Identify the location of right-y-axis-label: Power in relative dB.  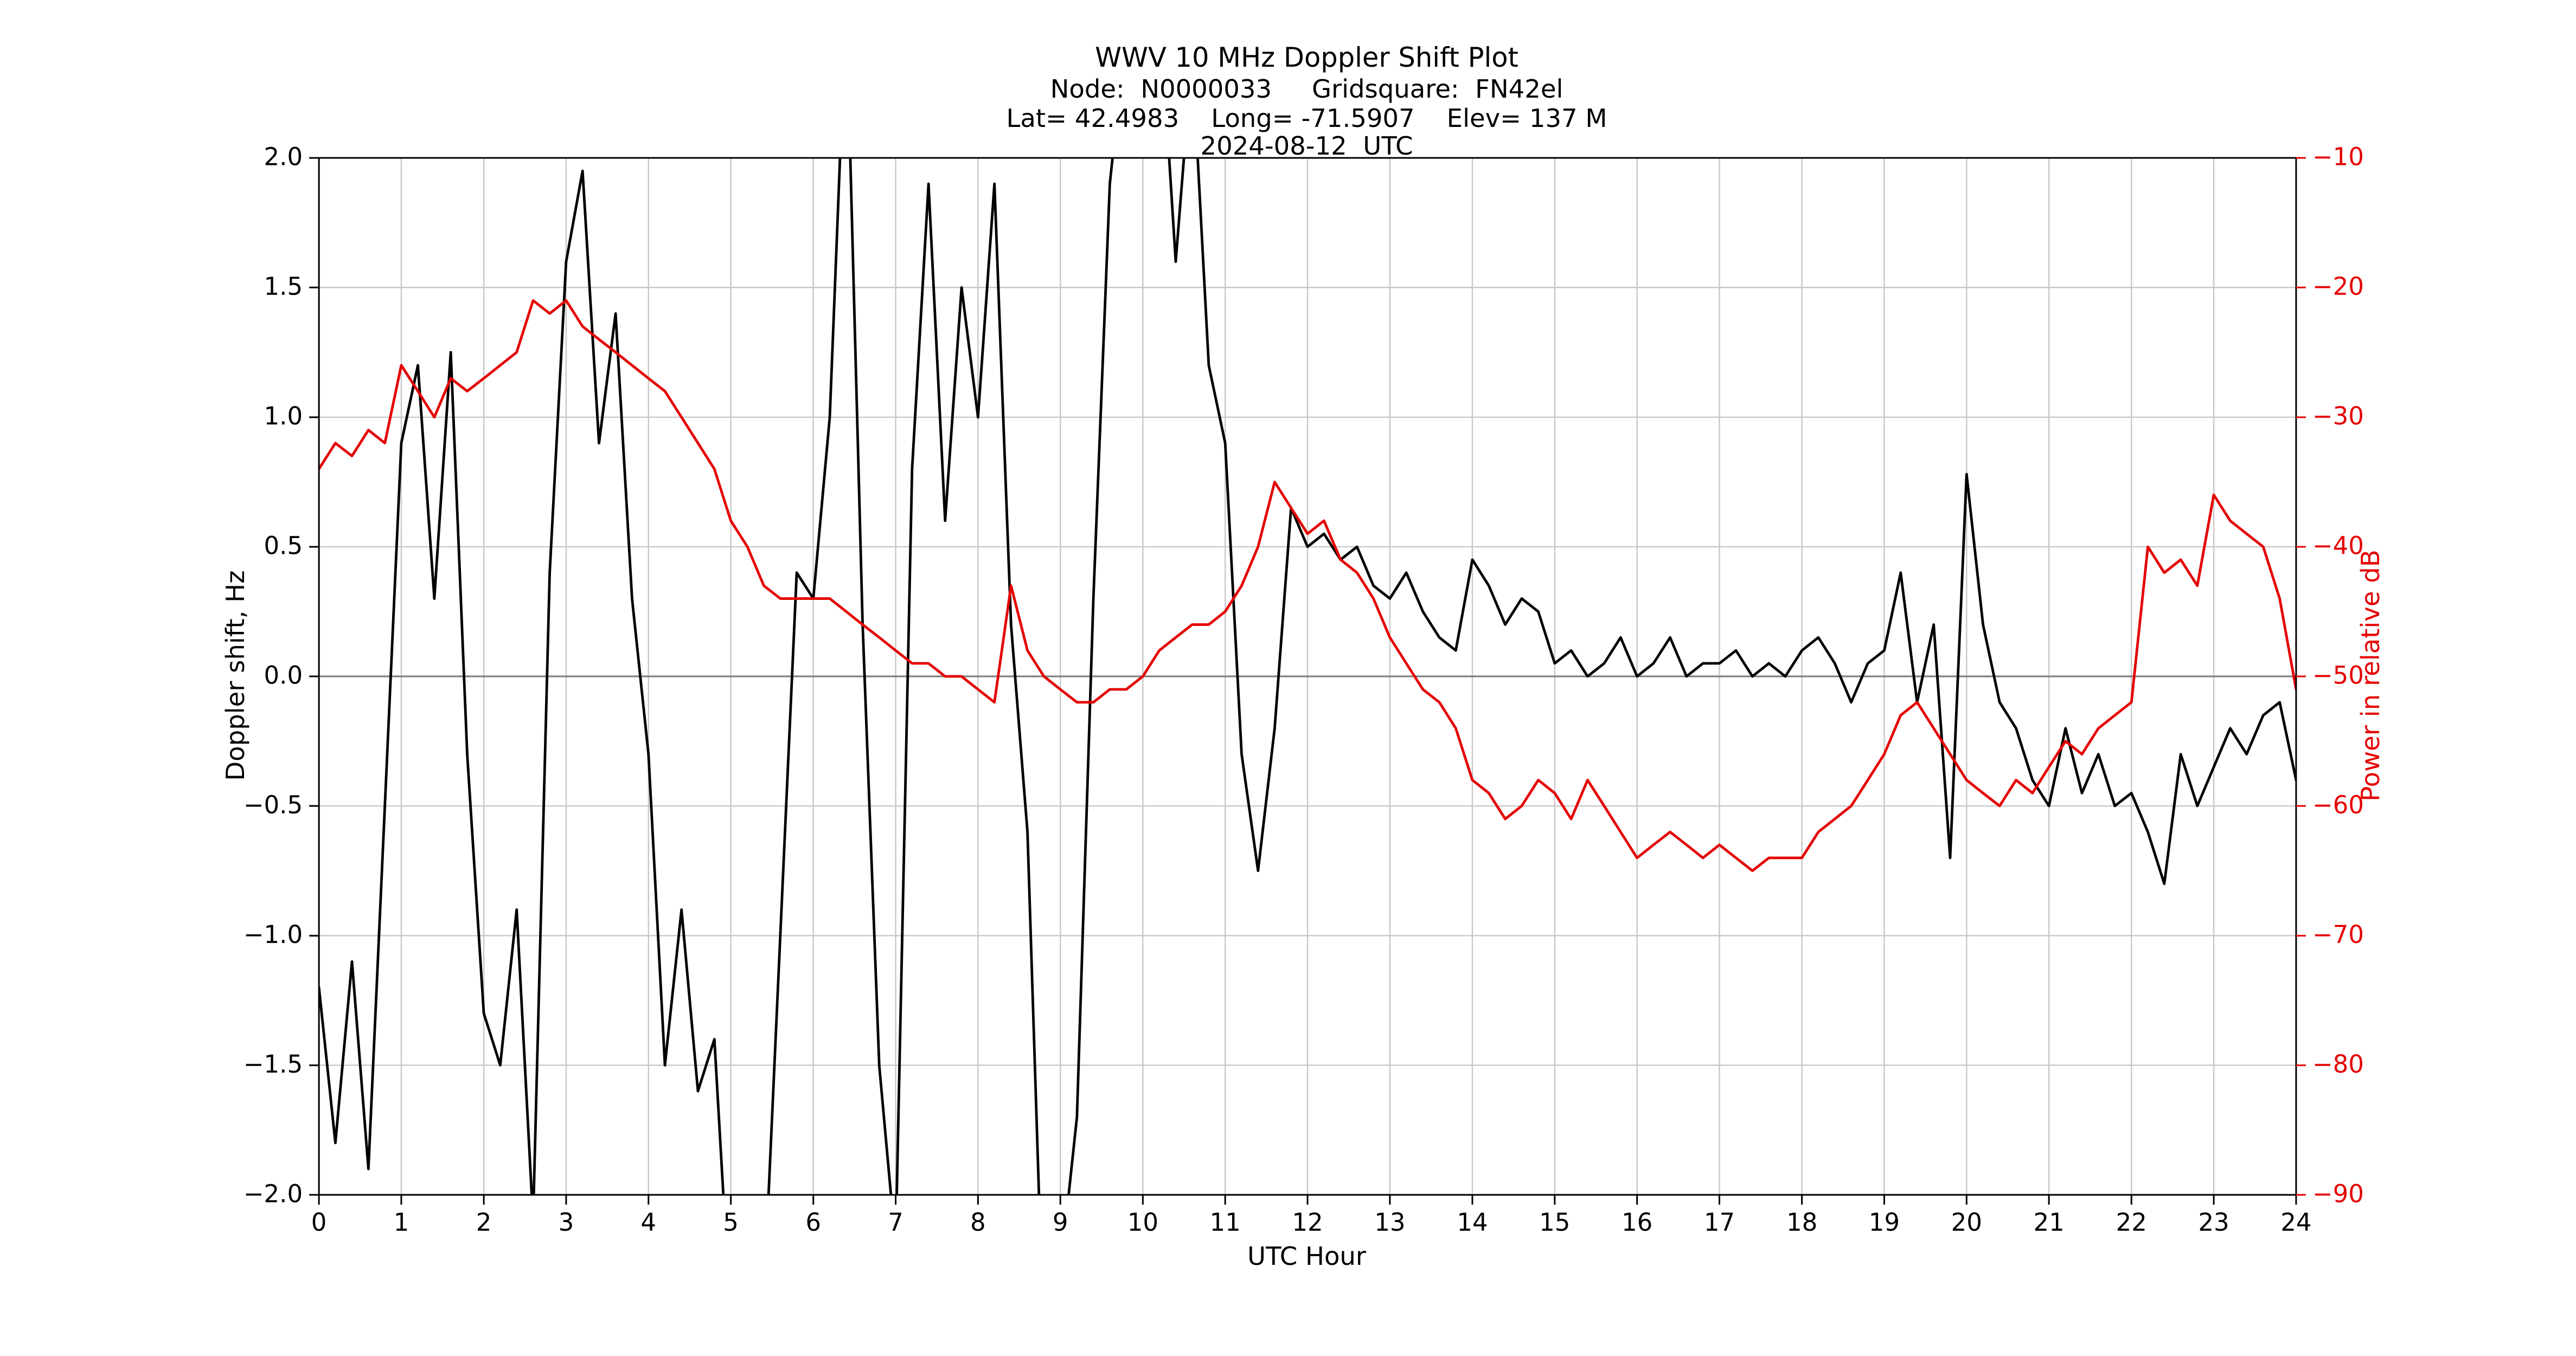
(2370, 675).